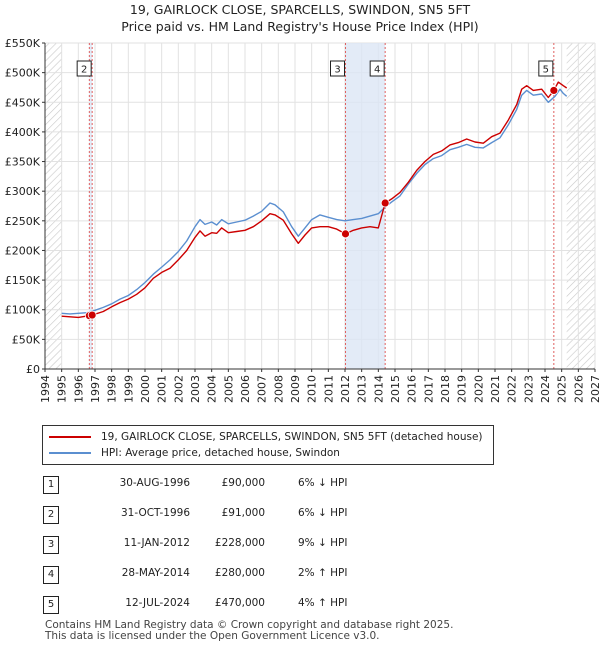 The height and width of the screenshot is (650, 600). What do you see at coordinates (428, 389) in the screenshot?
I see `x-tick-label: 2017` at bounding box center [428, 389].